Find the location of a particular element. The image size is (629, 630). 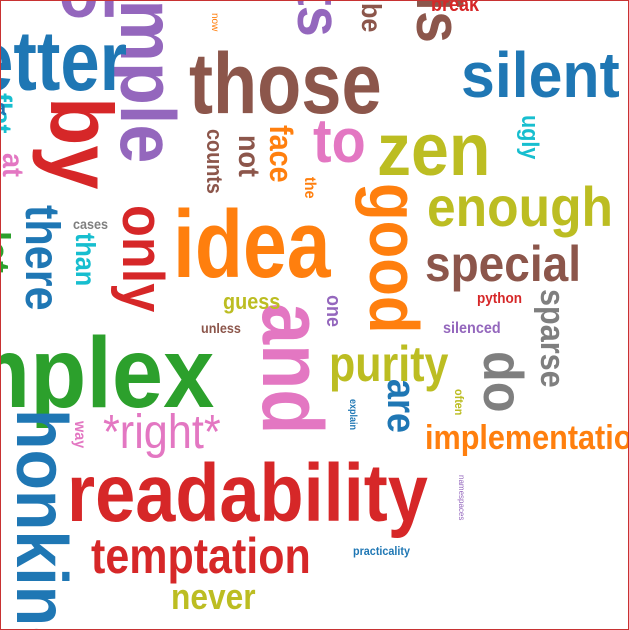

word: to is located at coordinates (339, 141).